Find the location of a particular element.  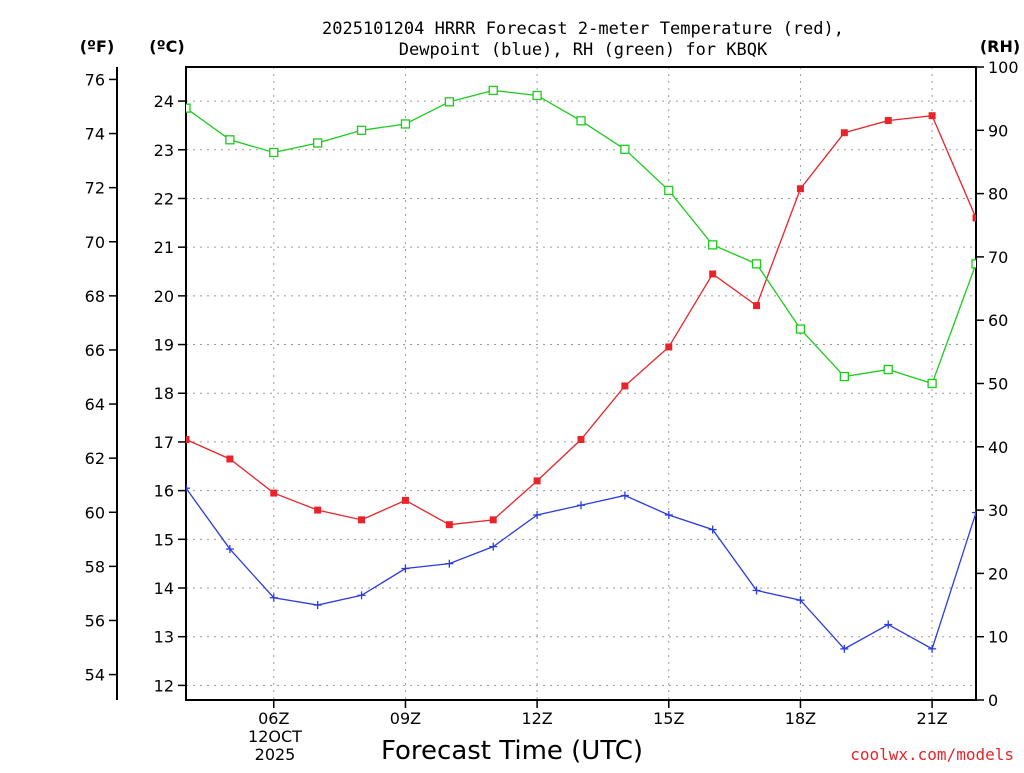

rh-tick-label: 10 is located at coordinates (998, 637).